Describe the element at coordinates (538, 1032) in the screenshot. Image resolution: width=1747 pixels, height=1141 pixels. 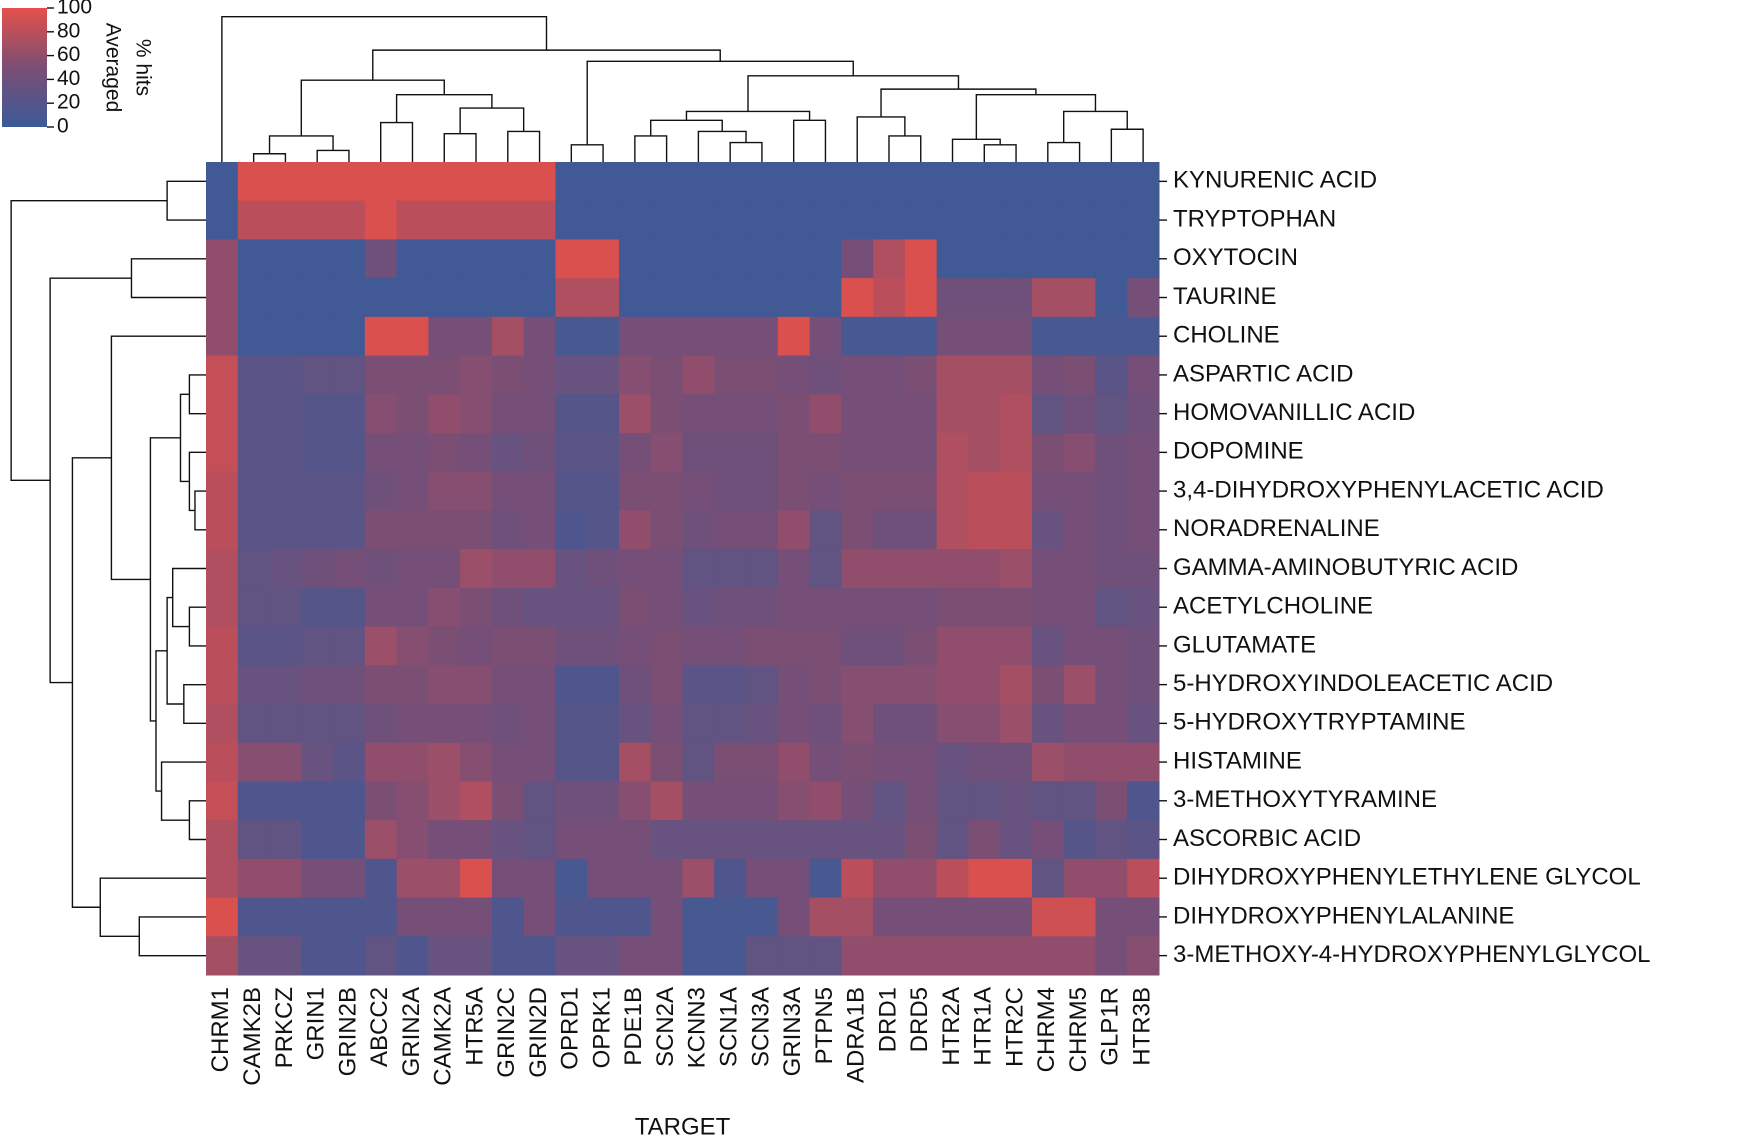
I see `x-tick-label: GRIN2D` at that location.